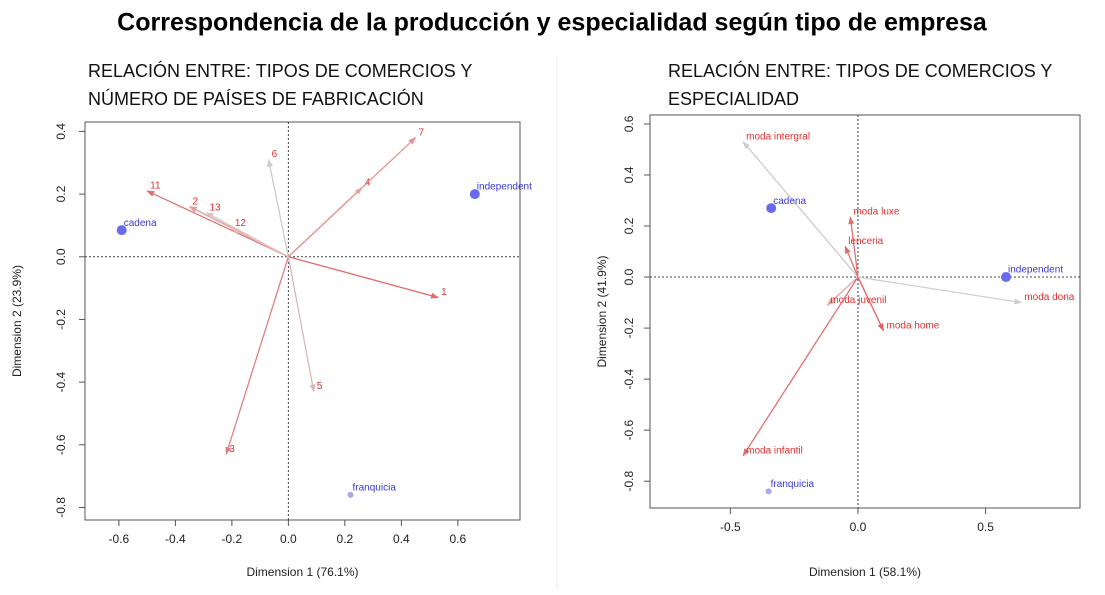 Image resolution: width=1105 pixels, height=595 pixels. What do you see at coordinates (232, 449) in the screenshot?
I see `arrow-label: 3` at bounding box center [232, 449].